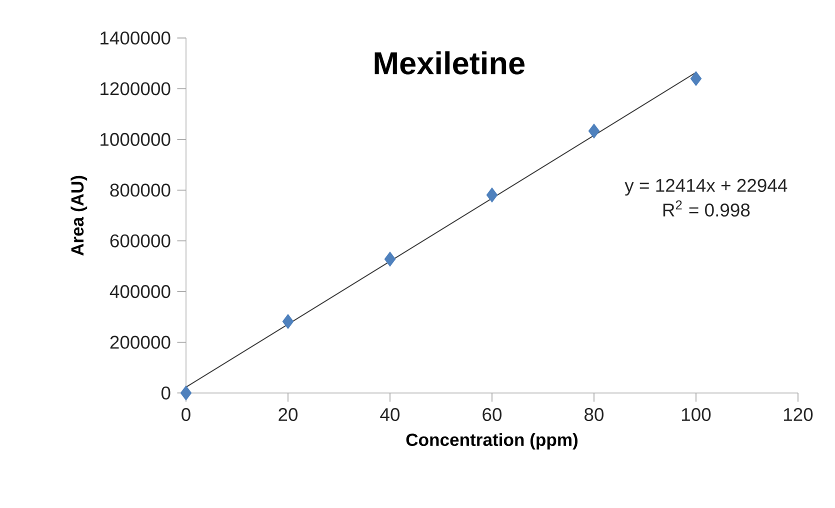 Image resolution: width=835 pixels, height=508 pixels. I want to click on y-tick-label: 600000, so click(140, 241).